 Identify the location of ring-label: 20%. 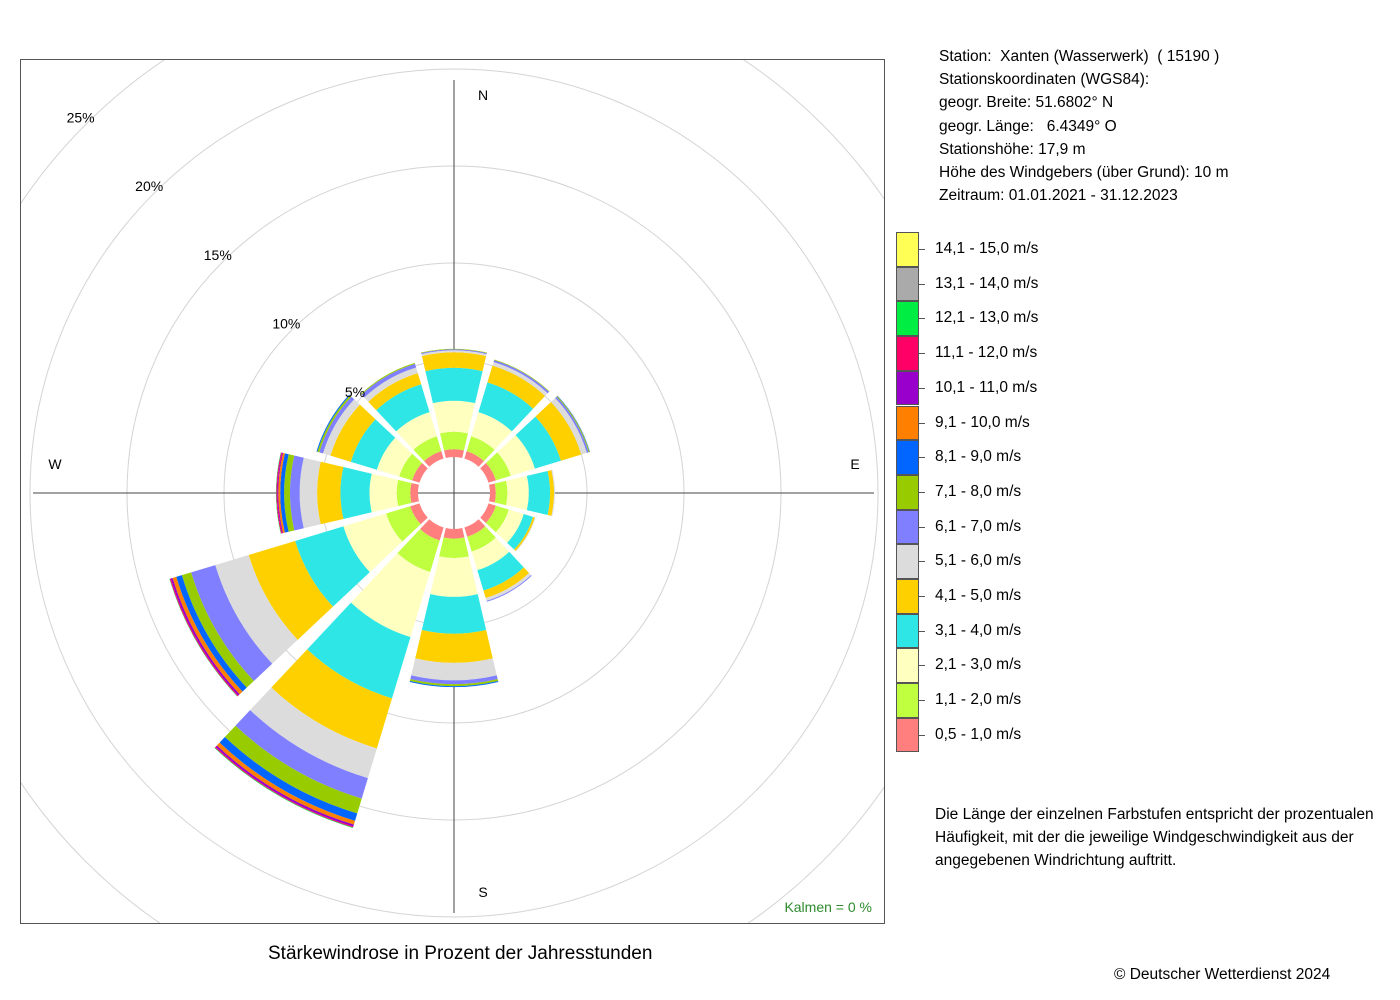
(149, 186).